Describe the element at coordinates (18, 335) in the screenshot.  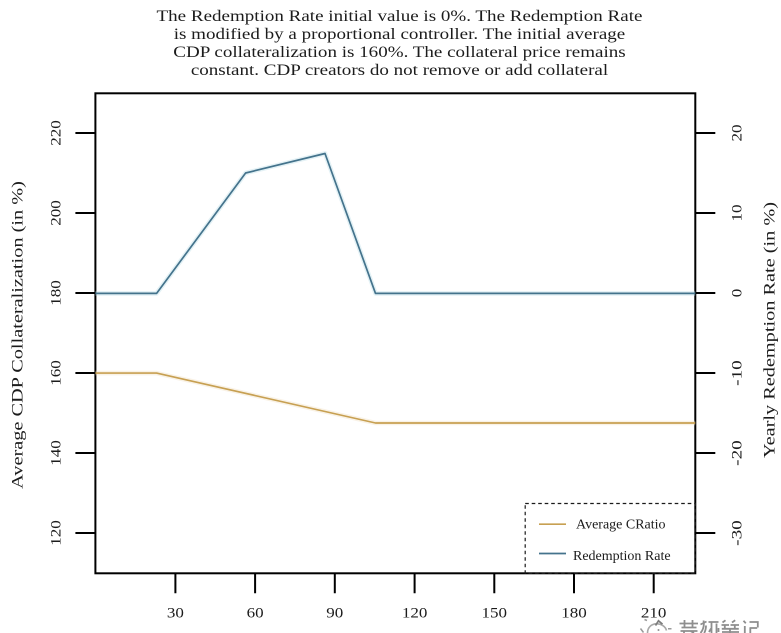
I see `svg-text:Average CDP Collateralization: Average CDP Collateralization (in %)` at that location.